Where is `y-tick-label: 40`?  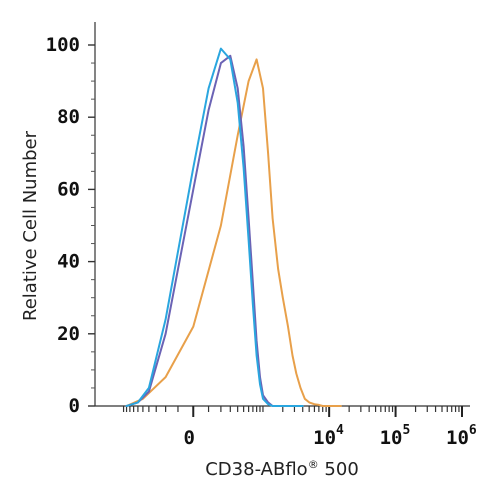 y-tick-label: 40 is located at coordinates (68, 262).